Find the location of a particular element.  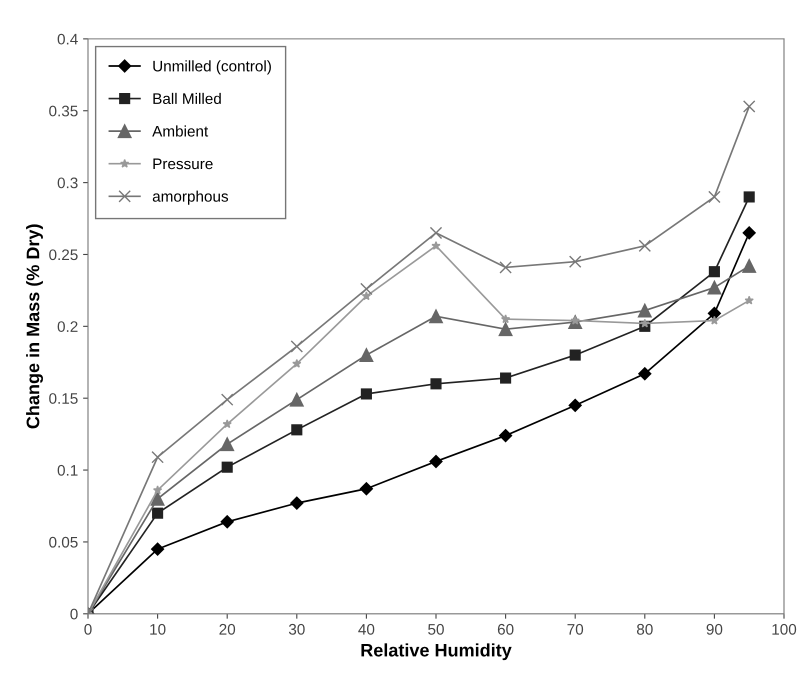

x-axis-title: Relative Humidity is located at coordinates (436, 651).